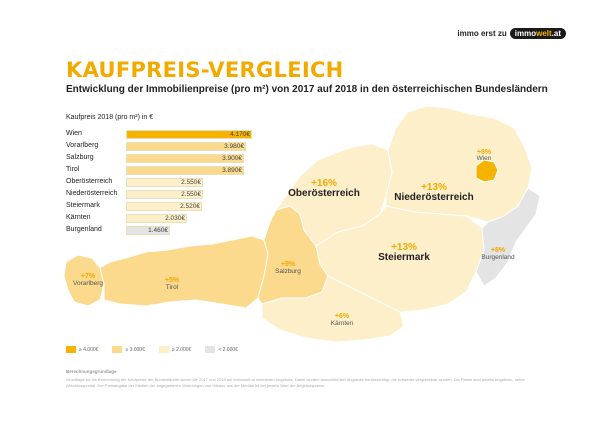  I want to click on legend-item: ≥ 3.000€, so click(128, 349).